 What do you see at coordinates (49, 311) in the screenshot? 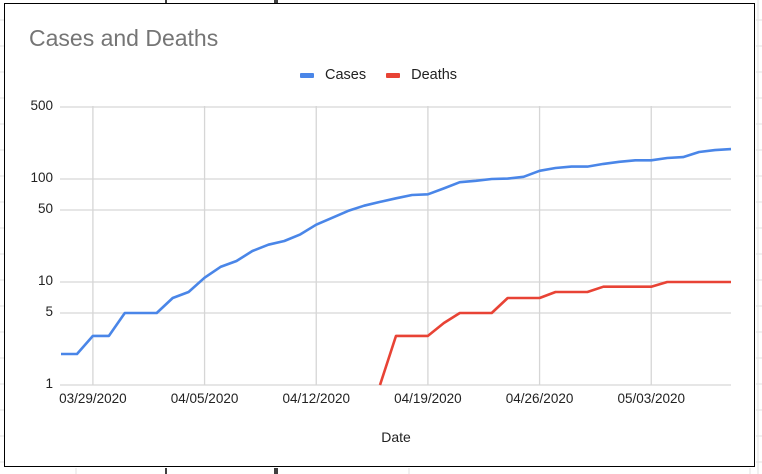
I see `y-tick-label: 5` at bounding box center [49, 311].